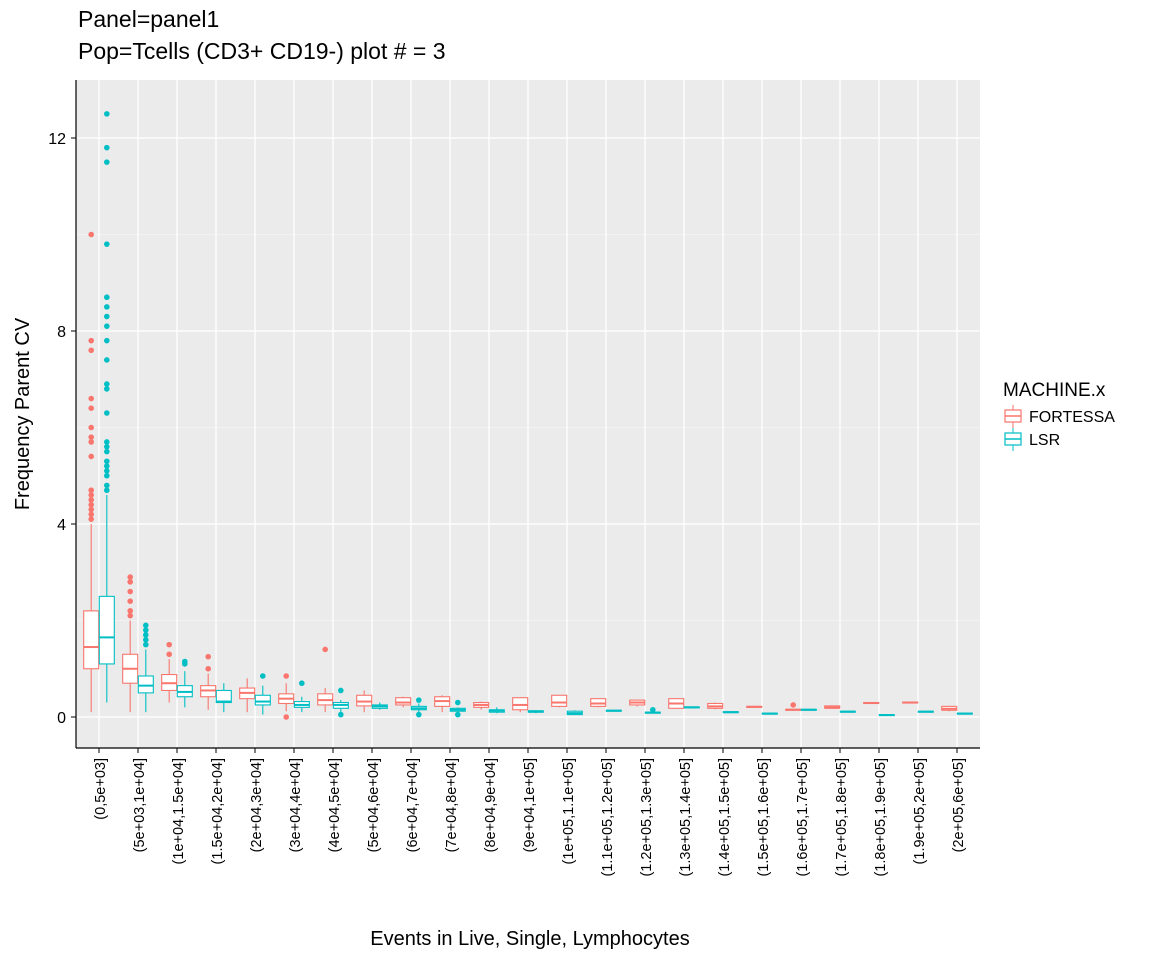 The image size is (1152, 960). Describe the element at coordinates (296, 805) in the screenshot. I see `x-tick-label: (3e+04,4e+04]` at that location.